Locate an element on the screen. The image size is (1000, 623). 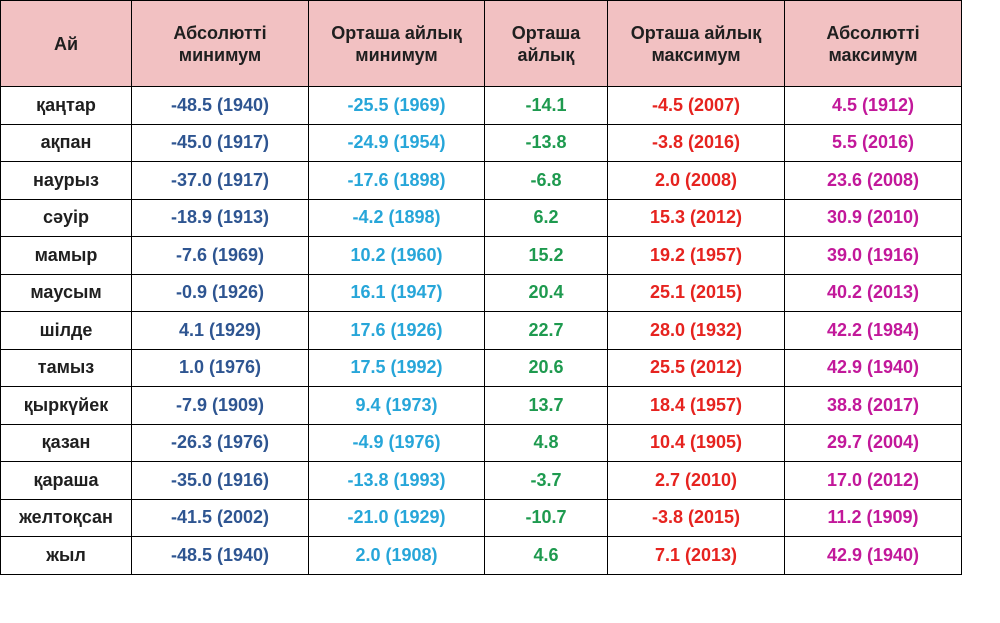
average-maximum-cell: 25.5 (2012) is located at coordinates (696, 367).